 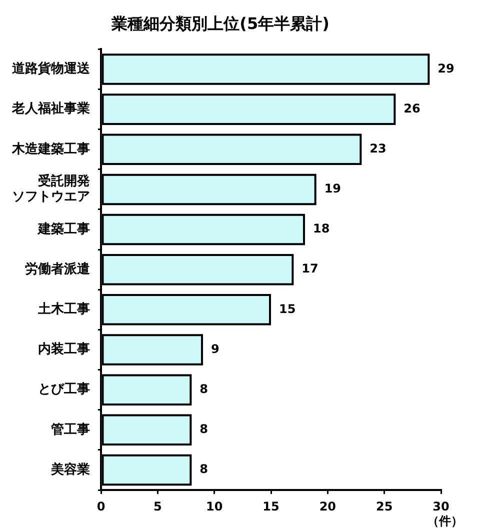 I want to click on x-tick-label: 0, so click(x=101, y=506).